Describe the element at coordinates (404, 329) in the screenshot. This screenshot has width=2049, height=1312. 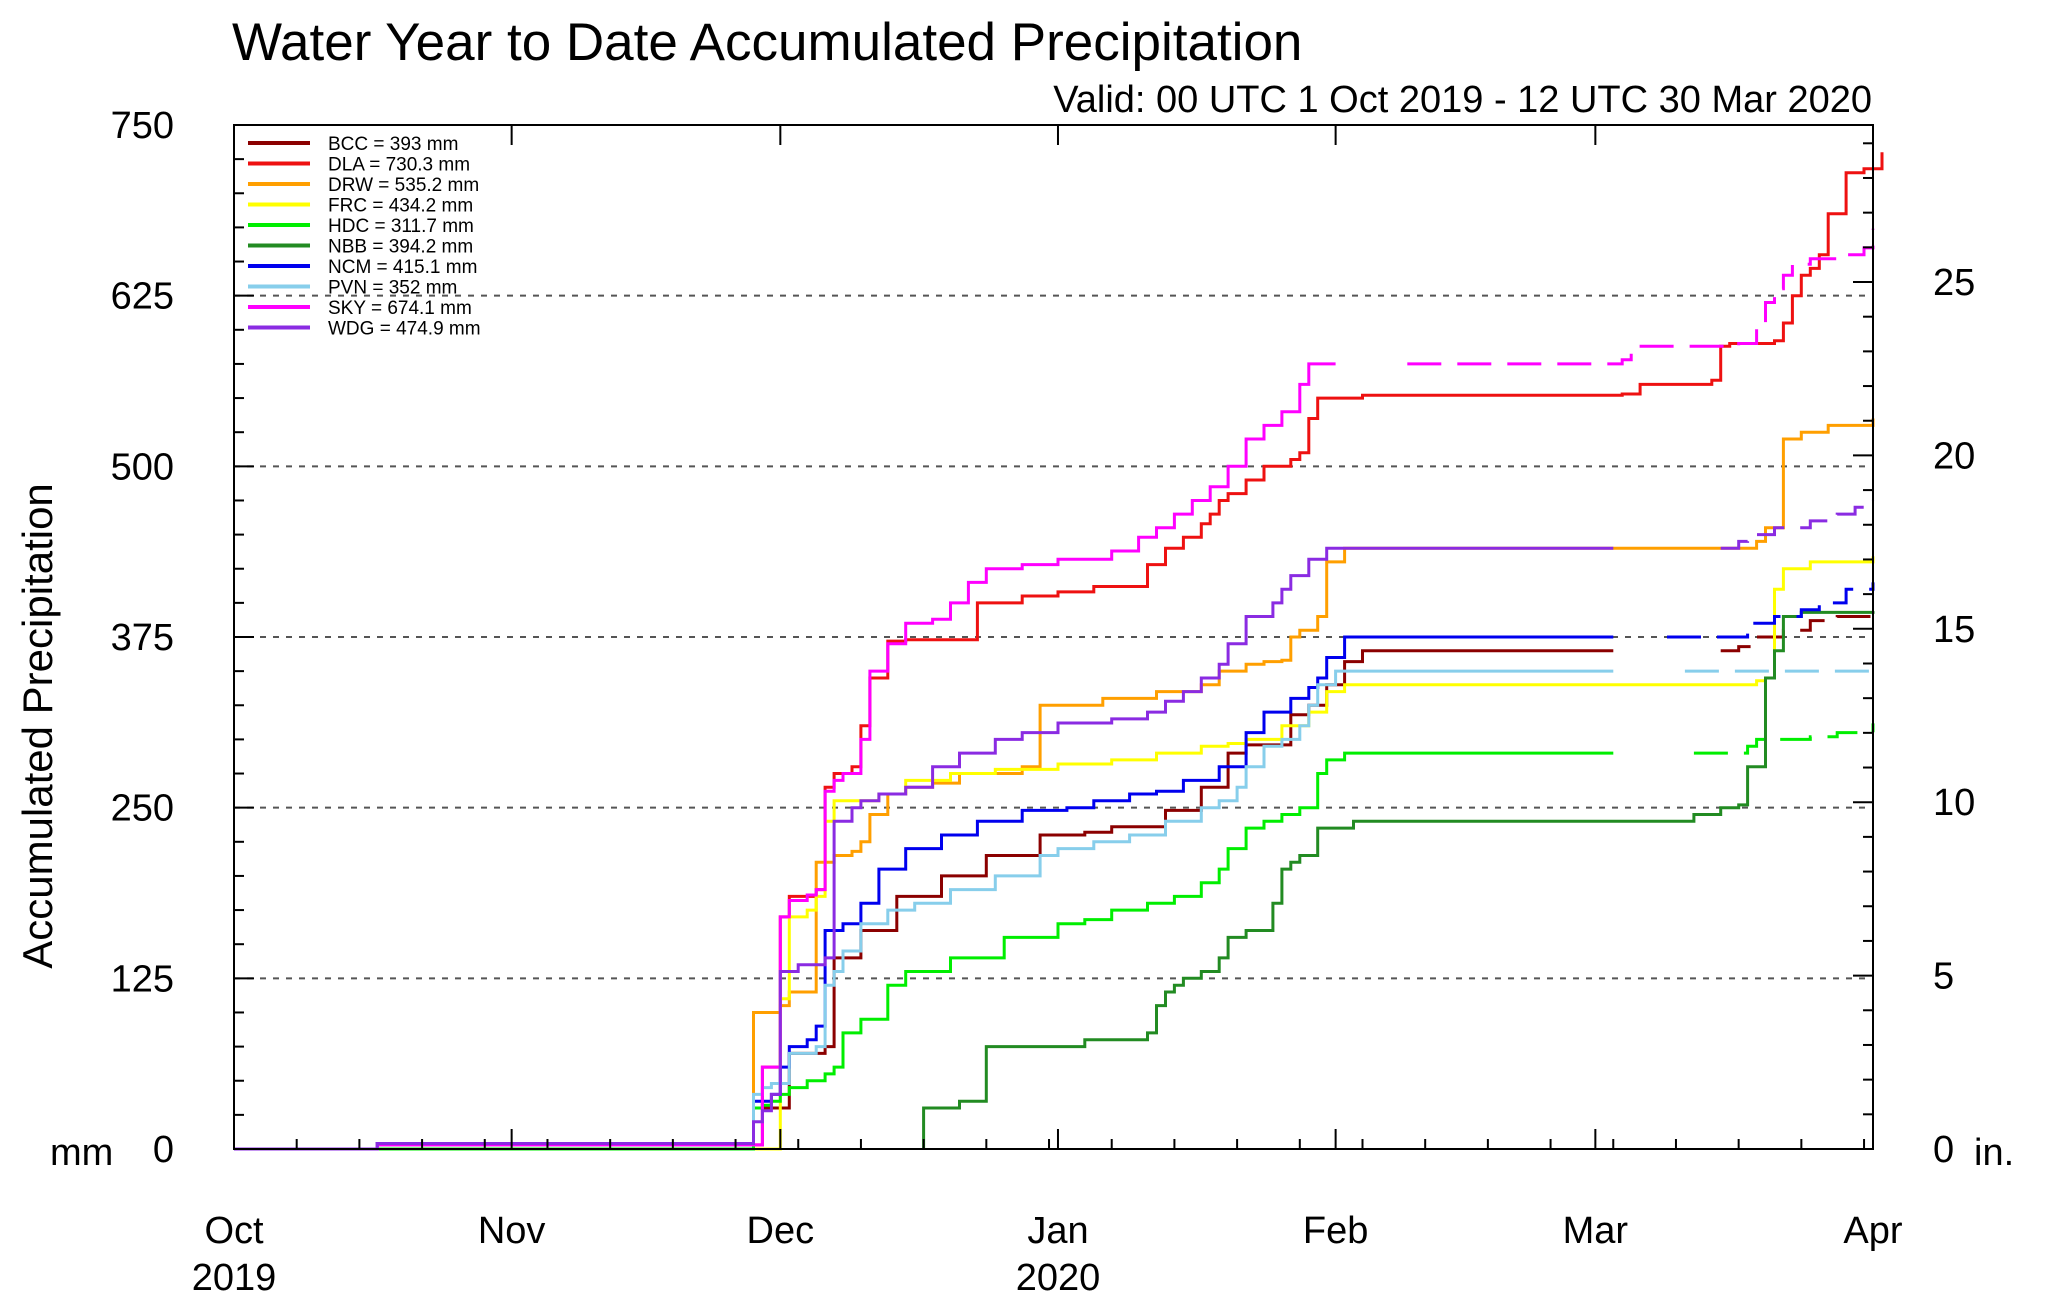
I see `legend-label: WDG = 474.9 mm` at that location.